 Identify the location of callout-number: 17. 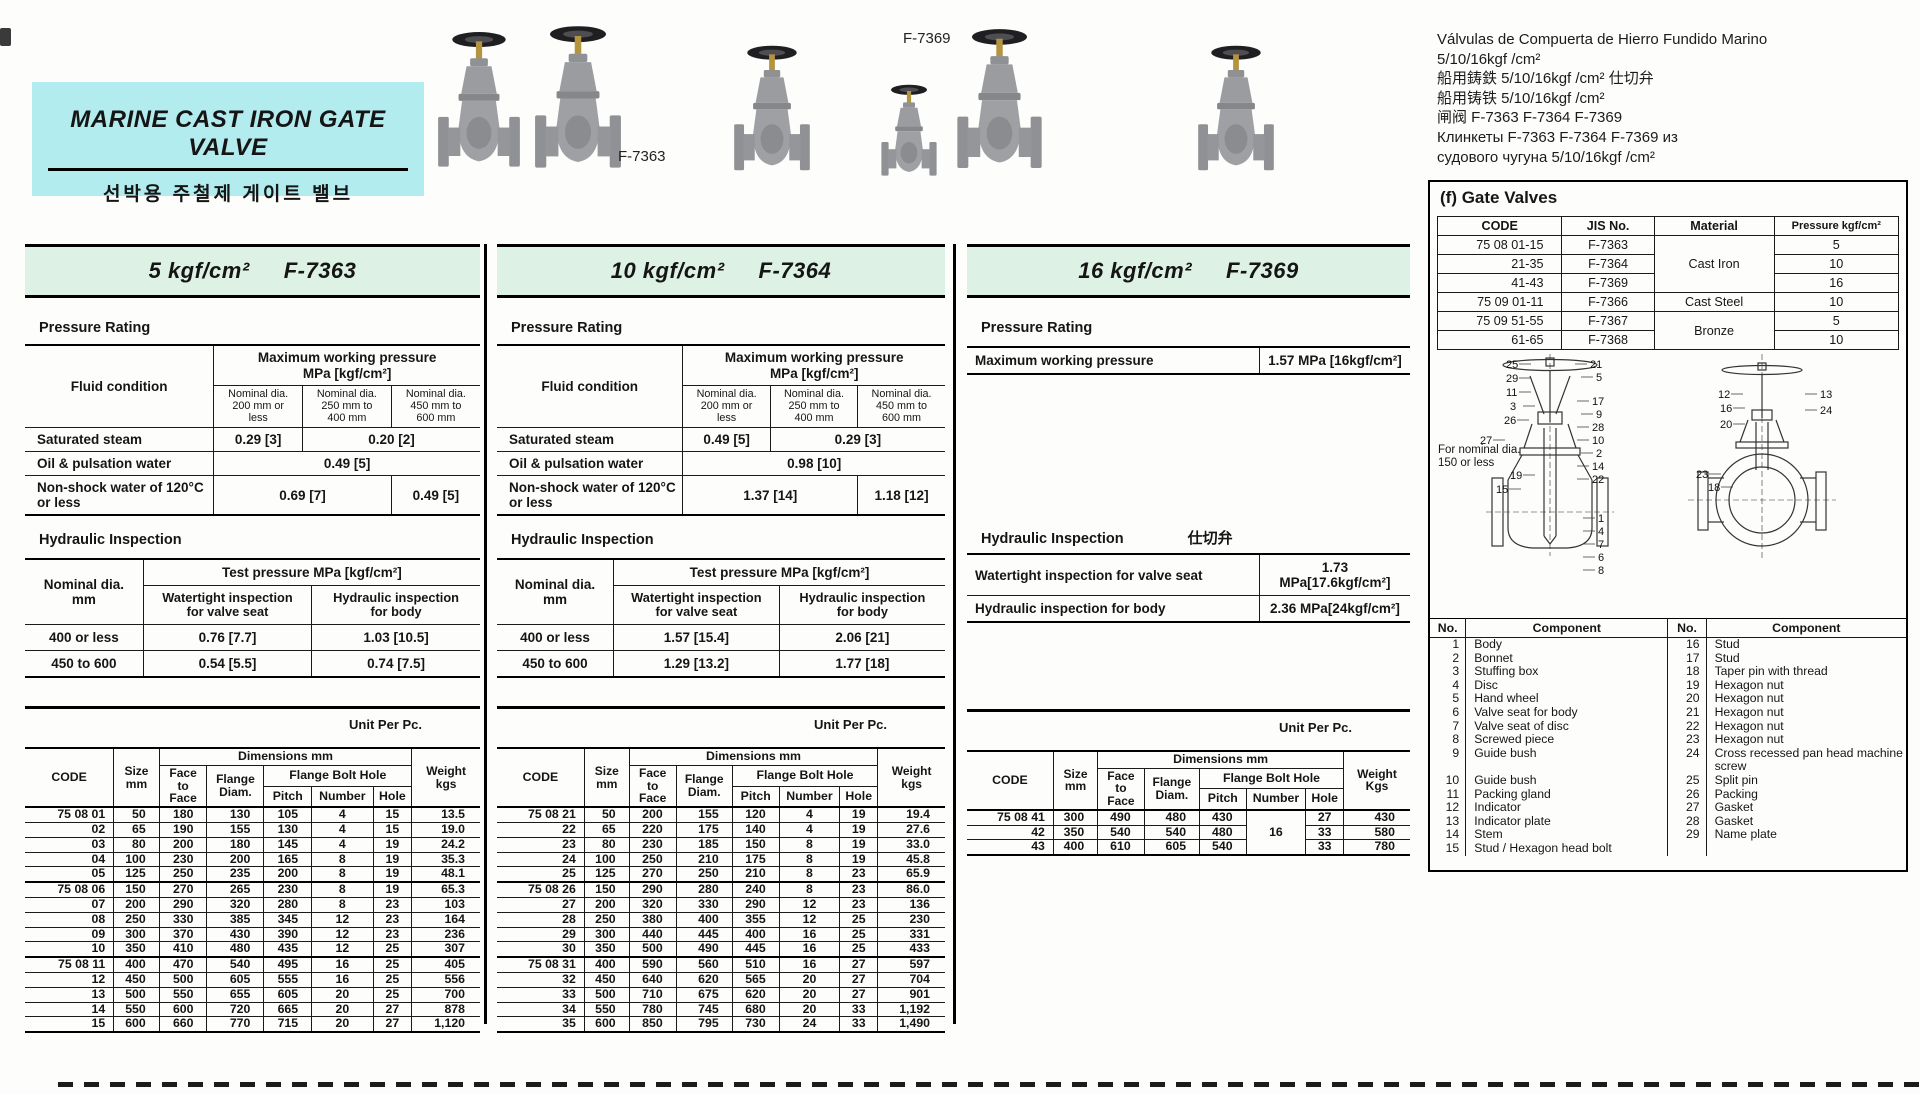
(1598, 402).